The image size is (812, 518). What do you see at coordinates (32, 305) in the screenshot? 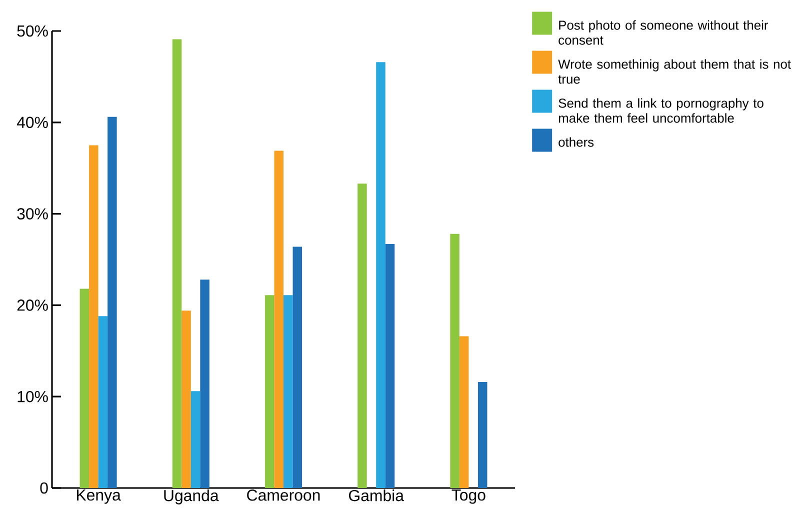
I see `y-tick-label: 20%` at bounding box center [32, 305].